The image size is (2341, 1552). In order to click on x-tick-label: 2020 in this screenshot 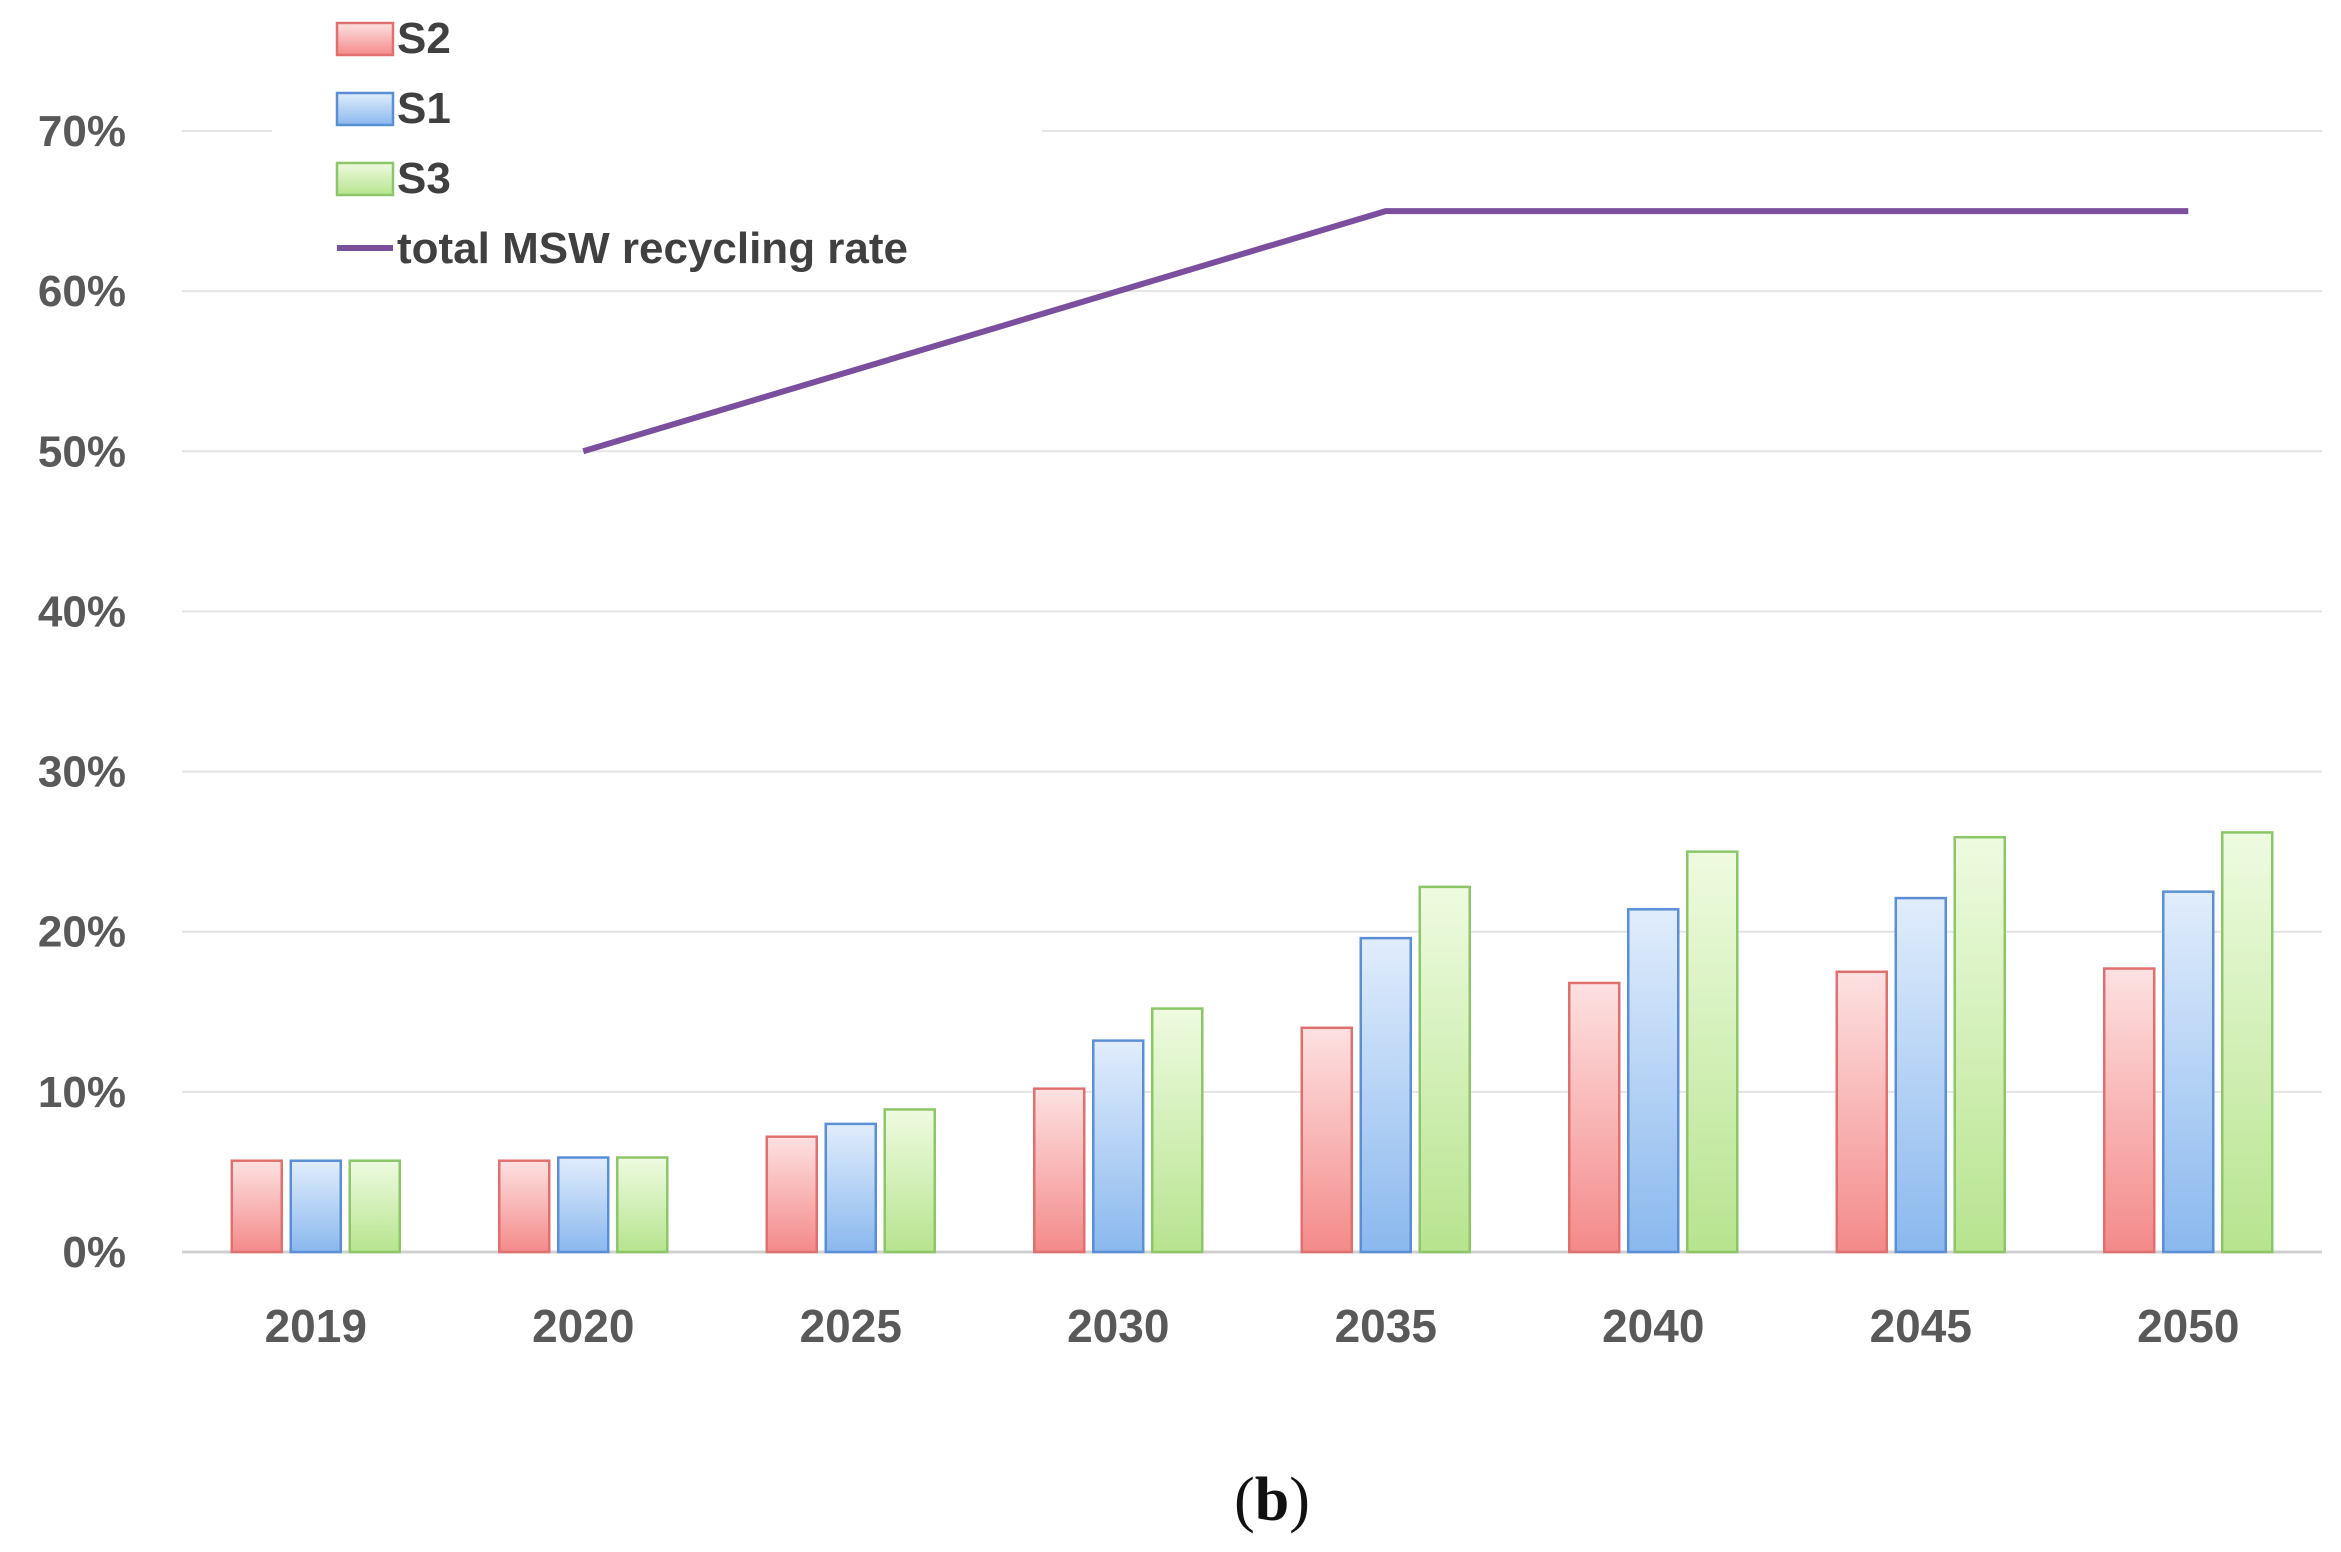, I will do `click(583, 1326)`.